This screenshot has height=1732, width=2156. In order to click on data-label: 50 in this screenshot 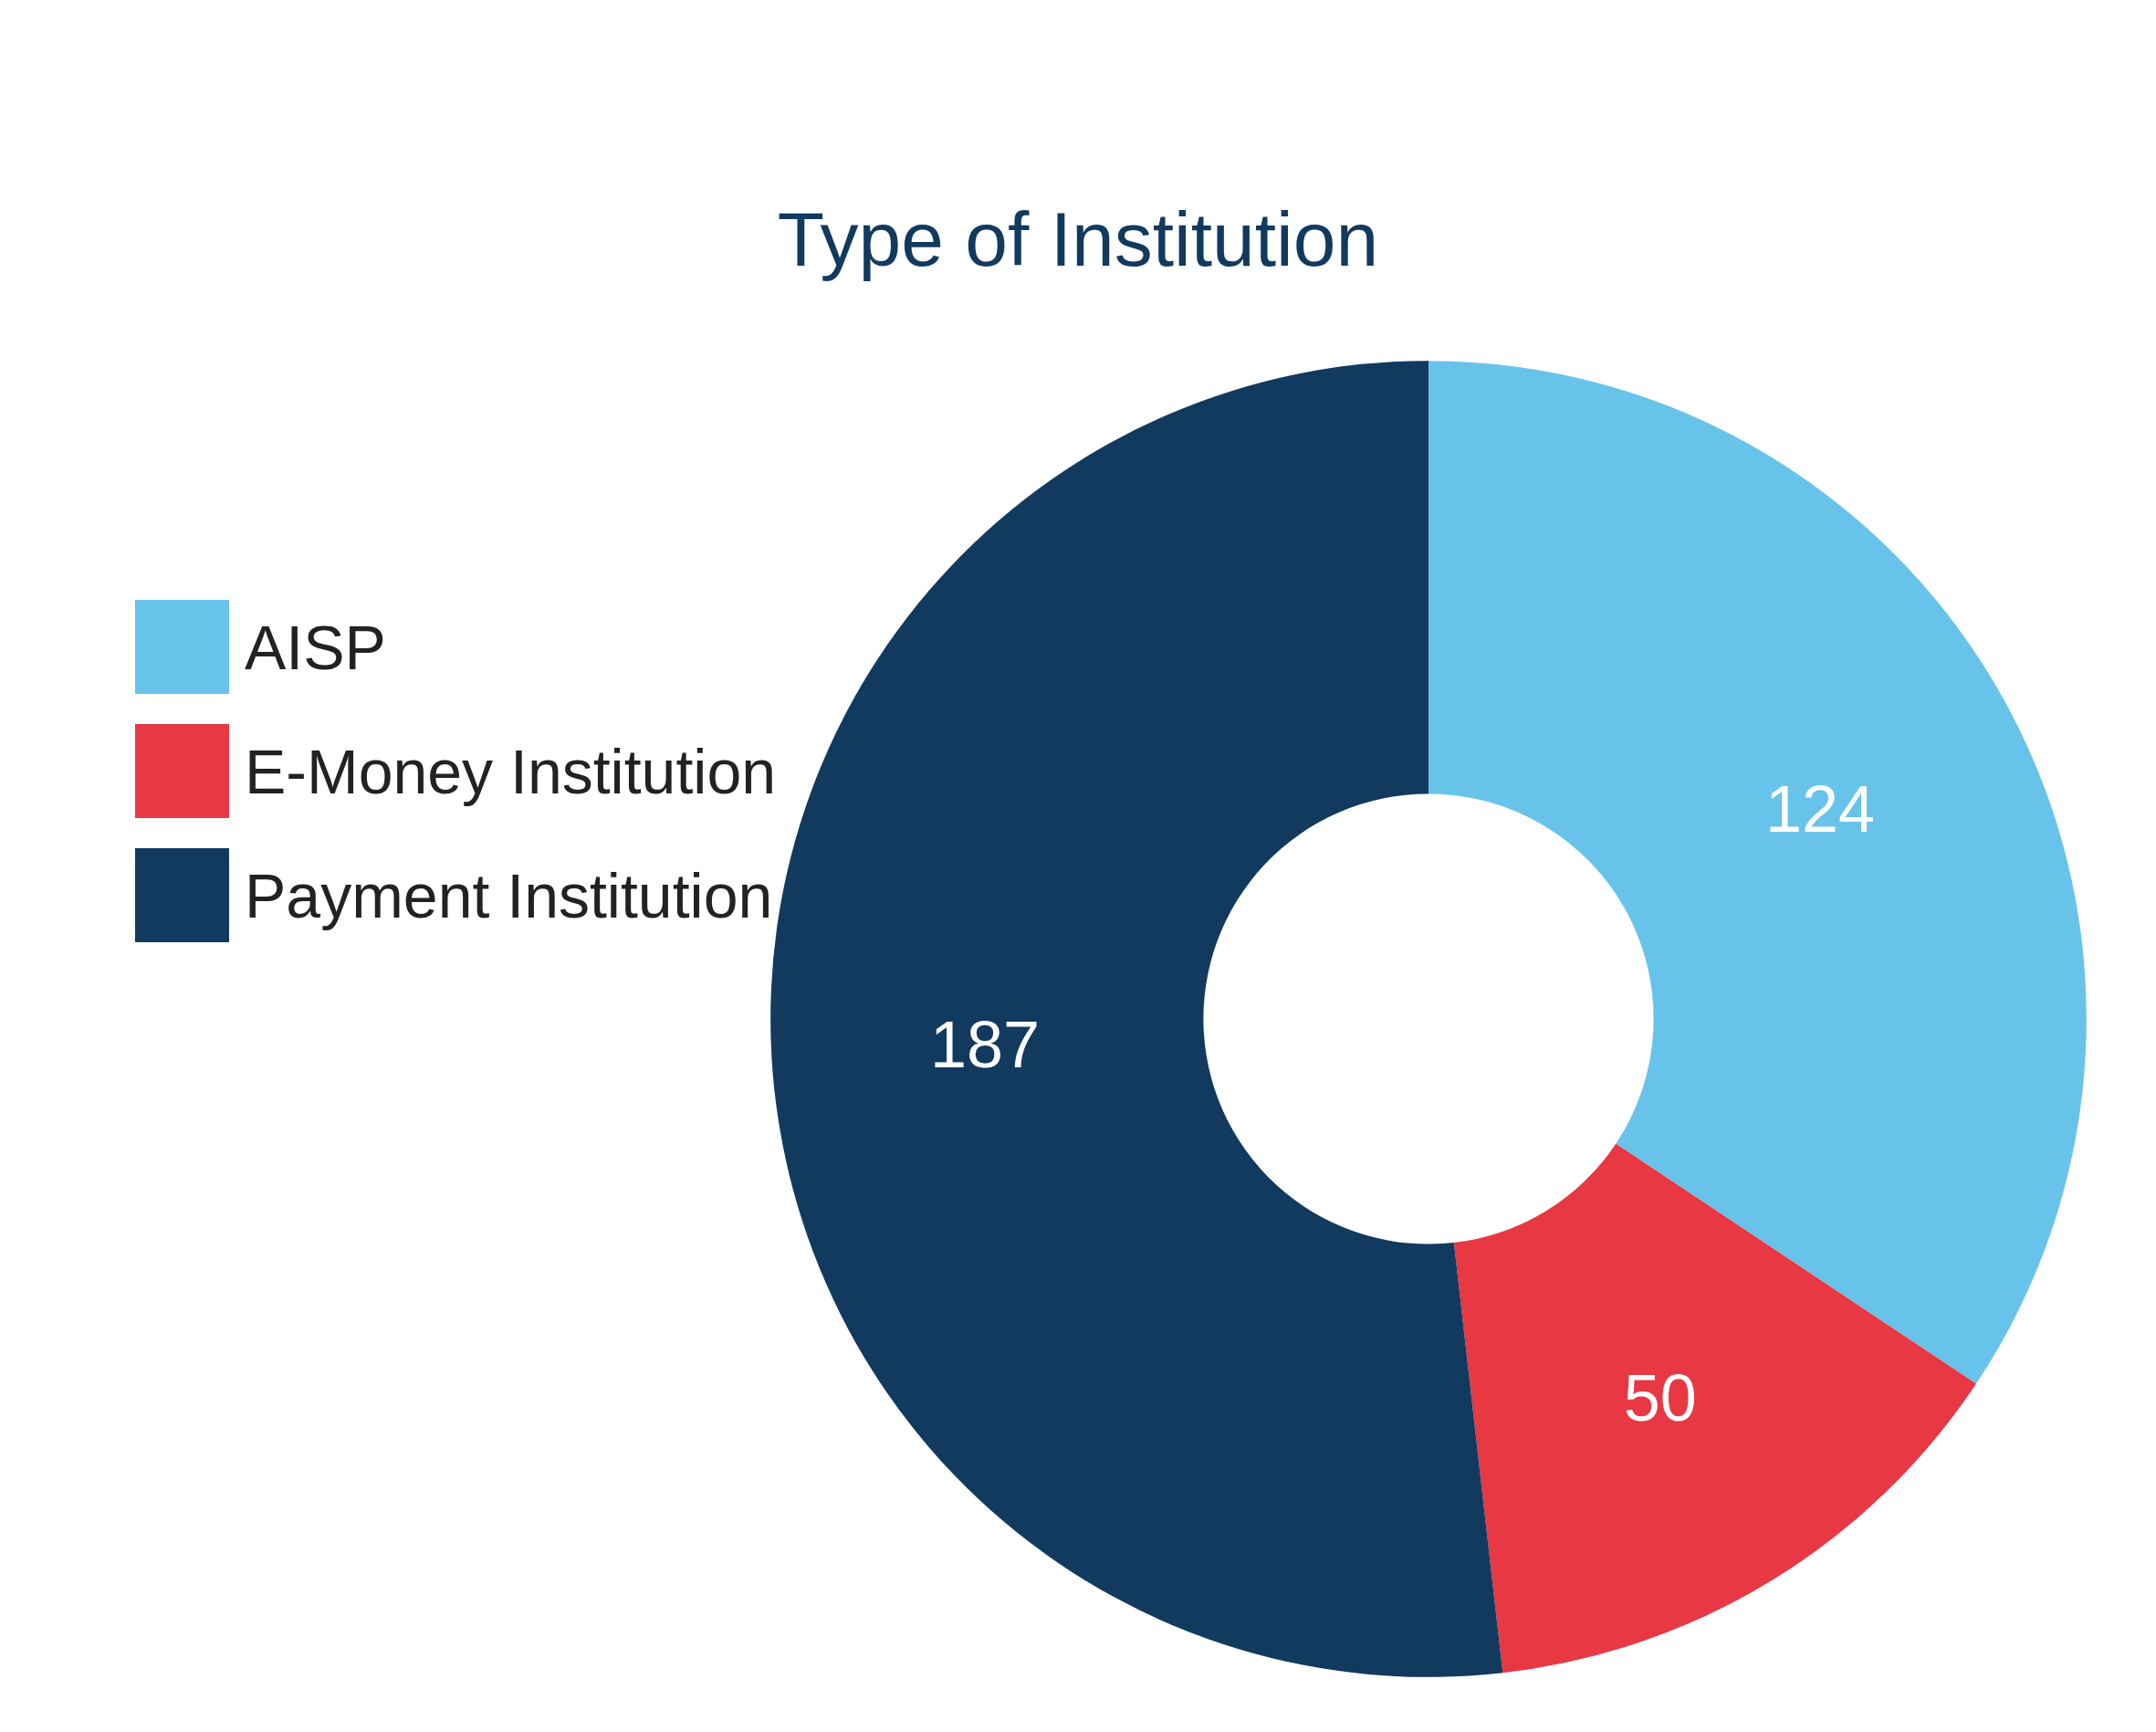, I will do `click(1660, 1398)`.